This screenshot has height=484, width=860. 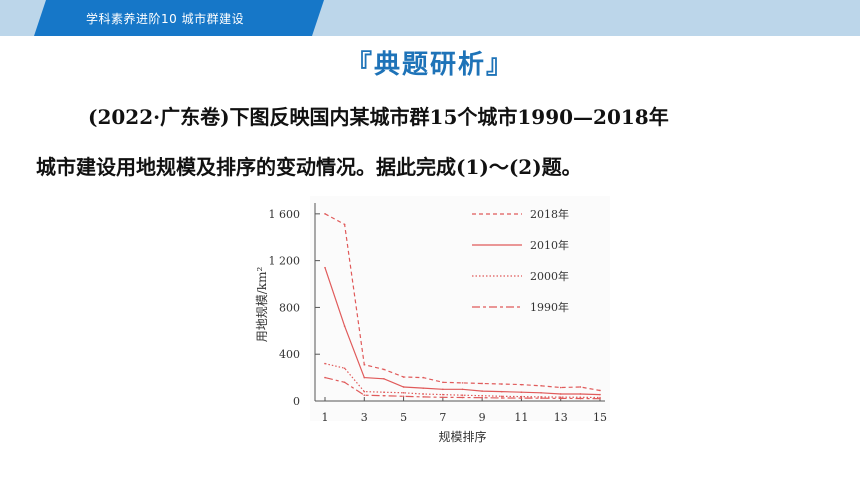 What do you see at coordinates (378, 117) in the screenshot?
I see `question-line-1: (2022·广东卷)下图反映国内某城市群15个城市1990—2018年` at bounding box center [378, 117].